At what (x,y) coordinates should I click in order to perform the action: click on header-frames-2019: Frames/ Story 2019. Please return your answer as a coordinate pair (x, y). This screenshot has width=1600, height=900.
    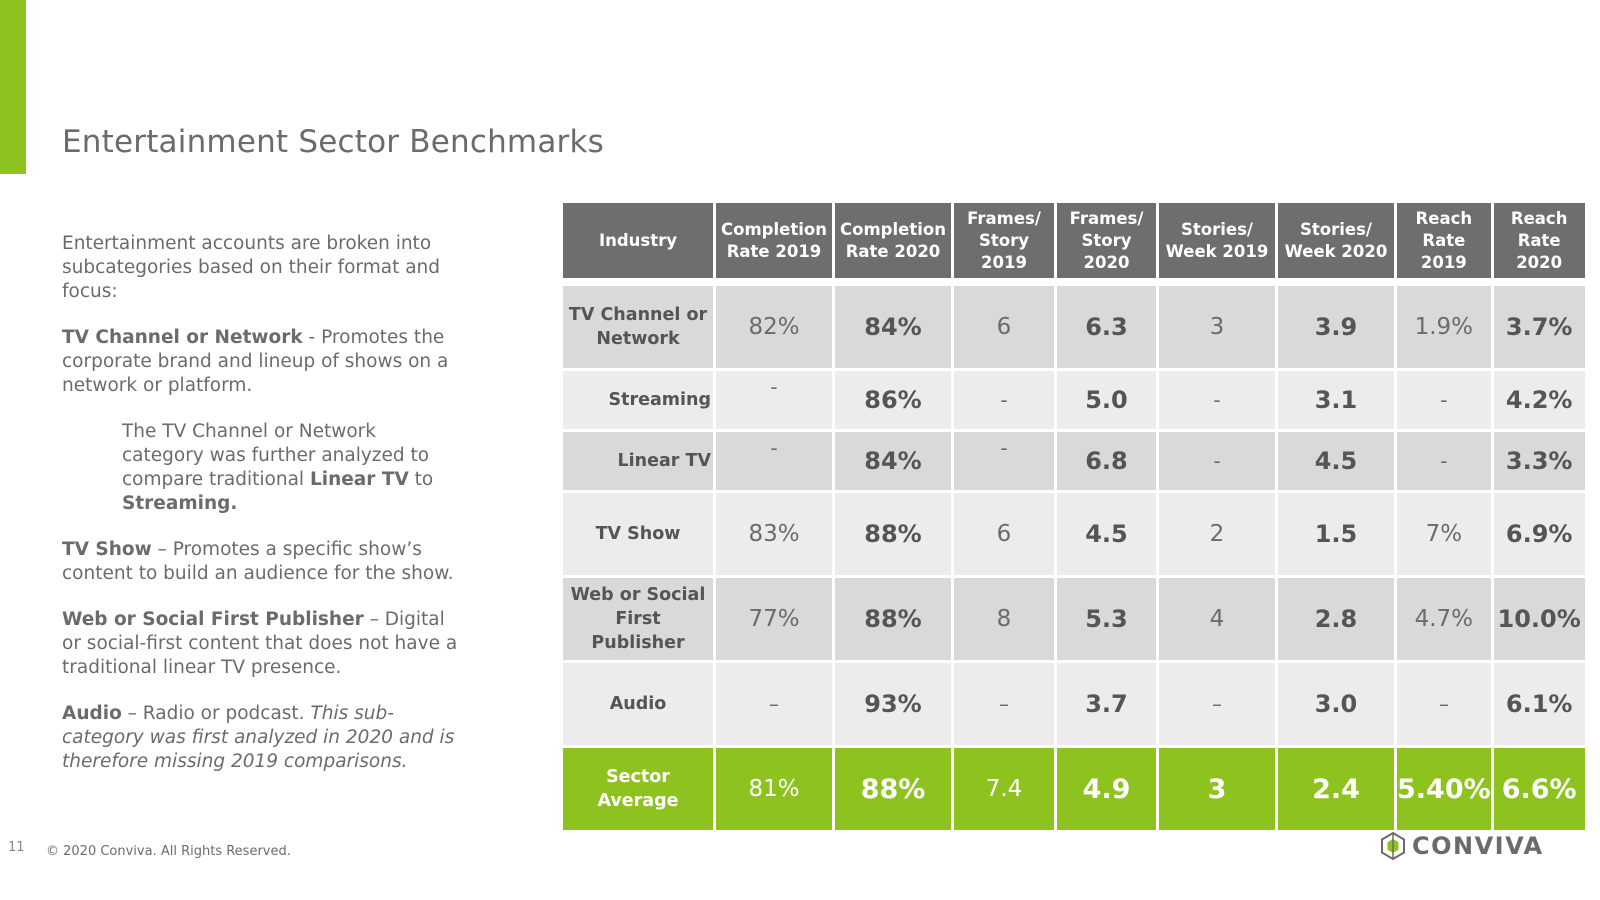
    Looking at the image, I should click on (1004, 240).